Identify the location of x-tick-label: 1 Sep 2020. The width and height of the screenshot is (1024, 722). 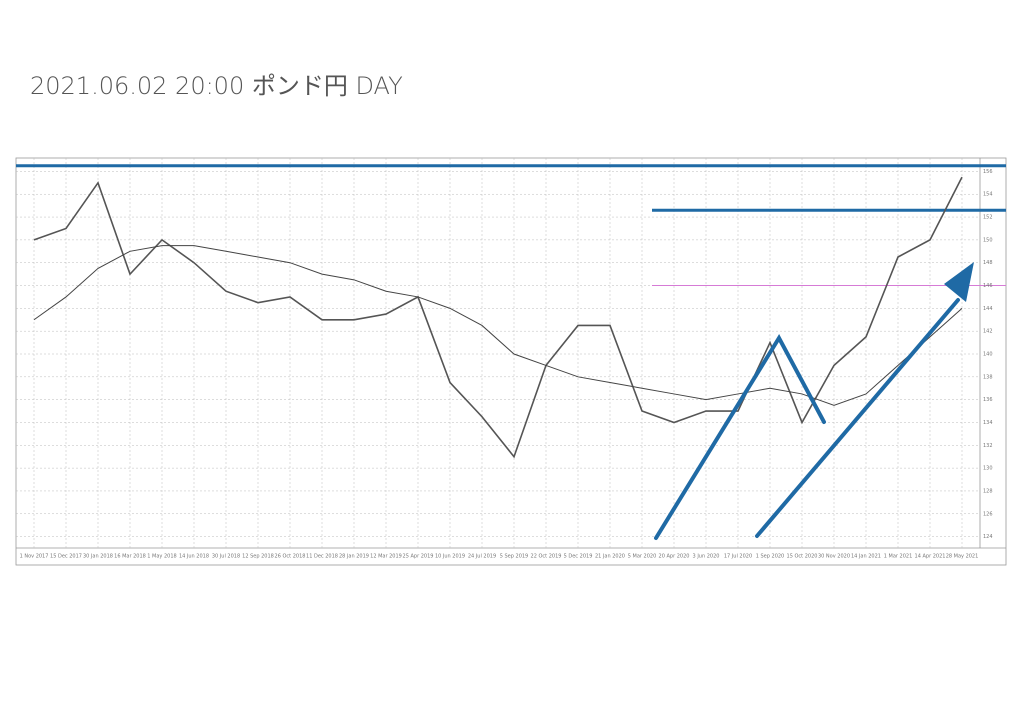
(770, 557).